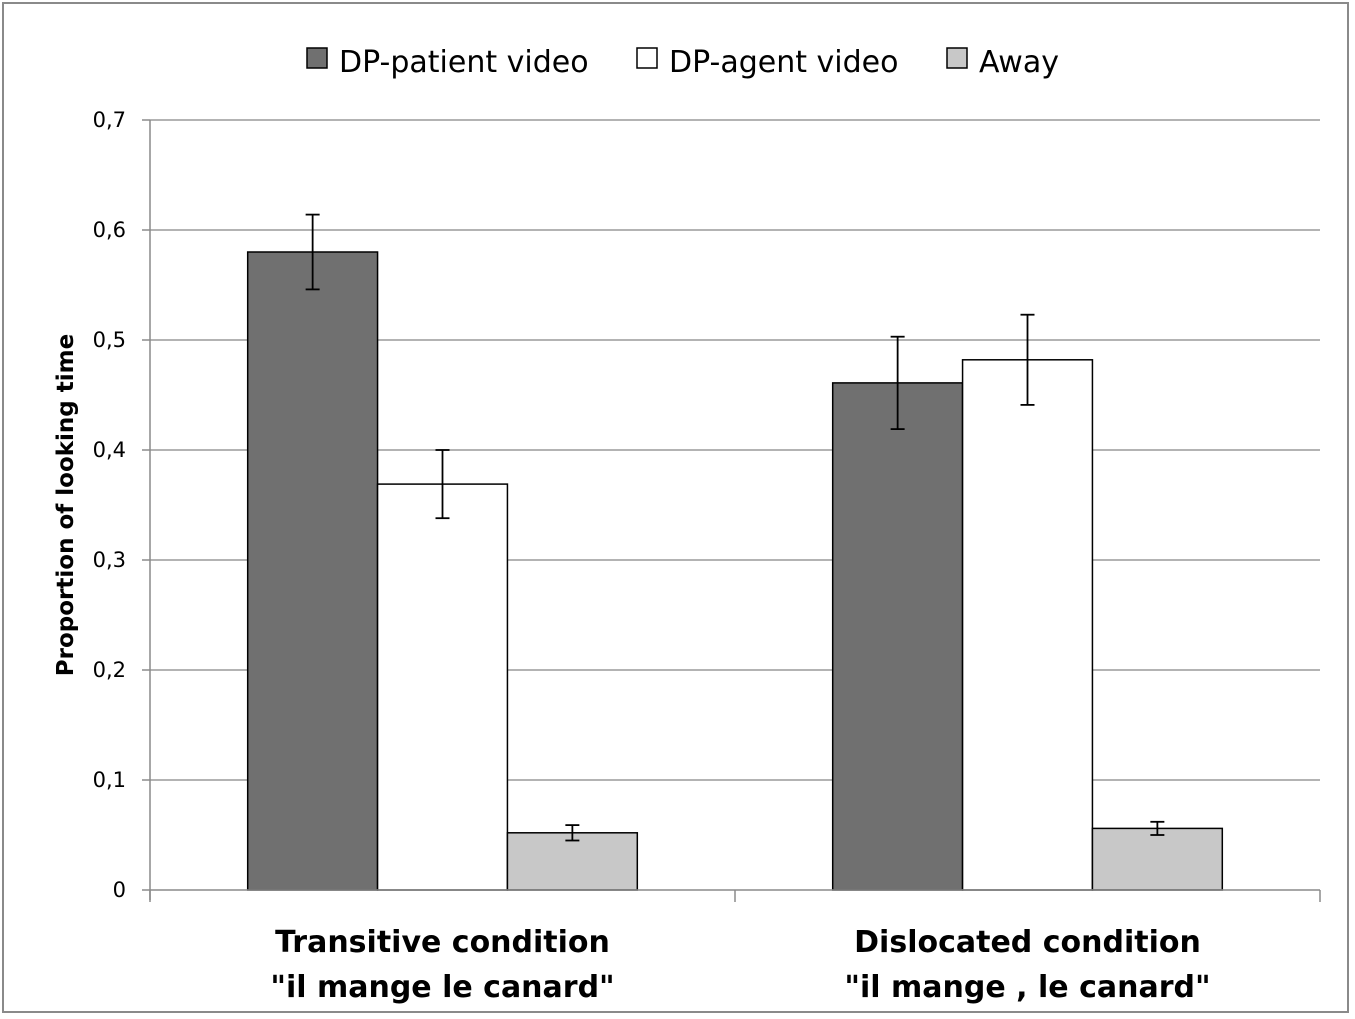  Describe the element at coordinates (109, 340) in the screenshot. I see `y-tick-label: 0,5` at that location.